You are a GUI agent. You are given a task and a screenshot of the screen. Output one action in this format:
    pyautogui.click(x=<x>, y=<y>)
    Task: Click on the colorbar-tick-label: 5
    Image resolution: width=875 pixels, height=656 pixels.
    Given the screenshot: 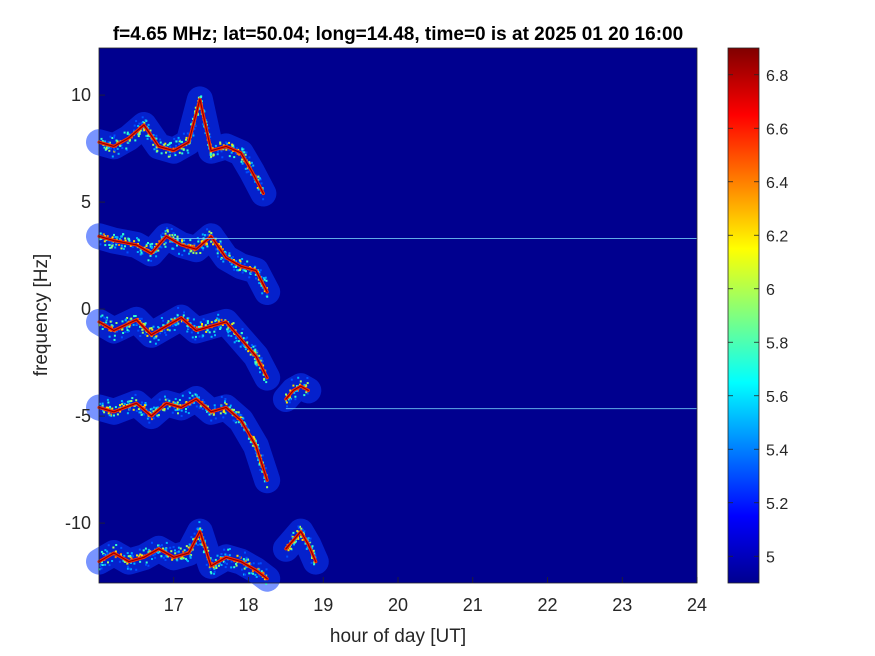 What is the action you would take?
    pyautogui.click(x=770, y=557)
    